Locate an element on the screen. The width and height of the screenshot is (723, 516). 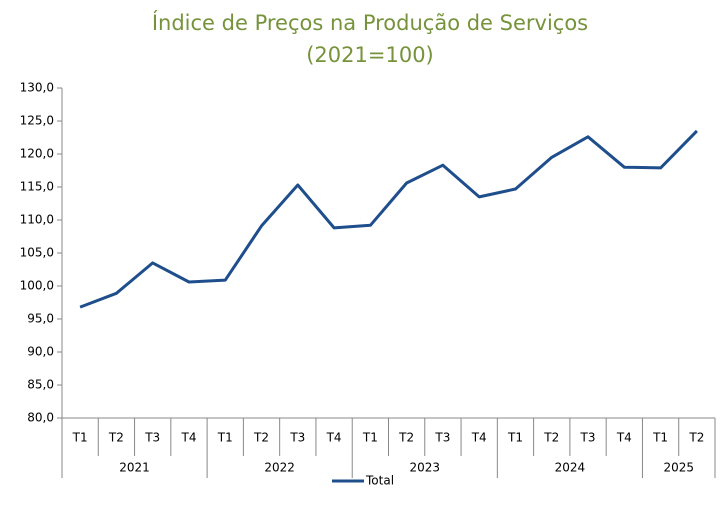
y-tick-label: 110,0 is located at coordinates (37, 220).